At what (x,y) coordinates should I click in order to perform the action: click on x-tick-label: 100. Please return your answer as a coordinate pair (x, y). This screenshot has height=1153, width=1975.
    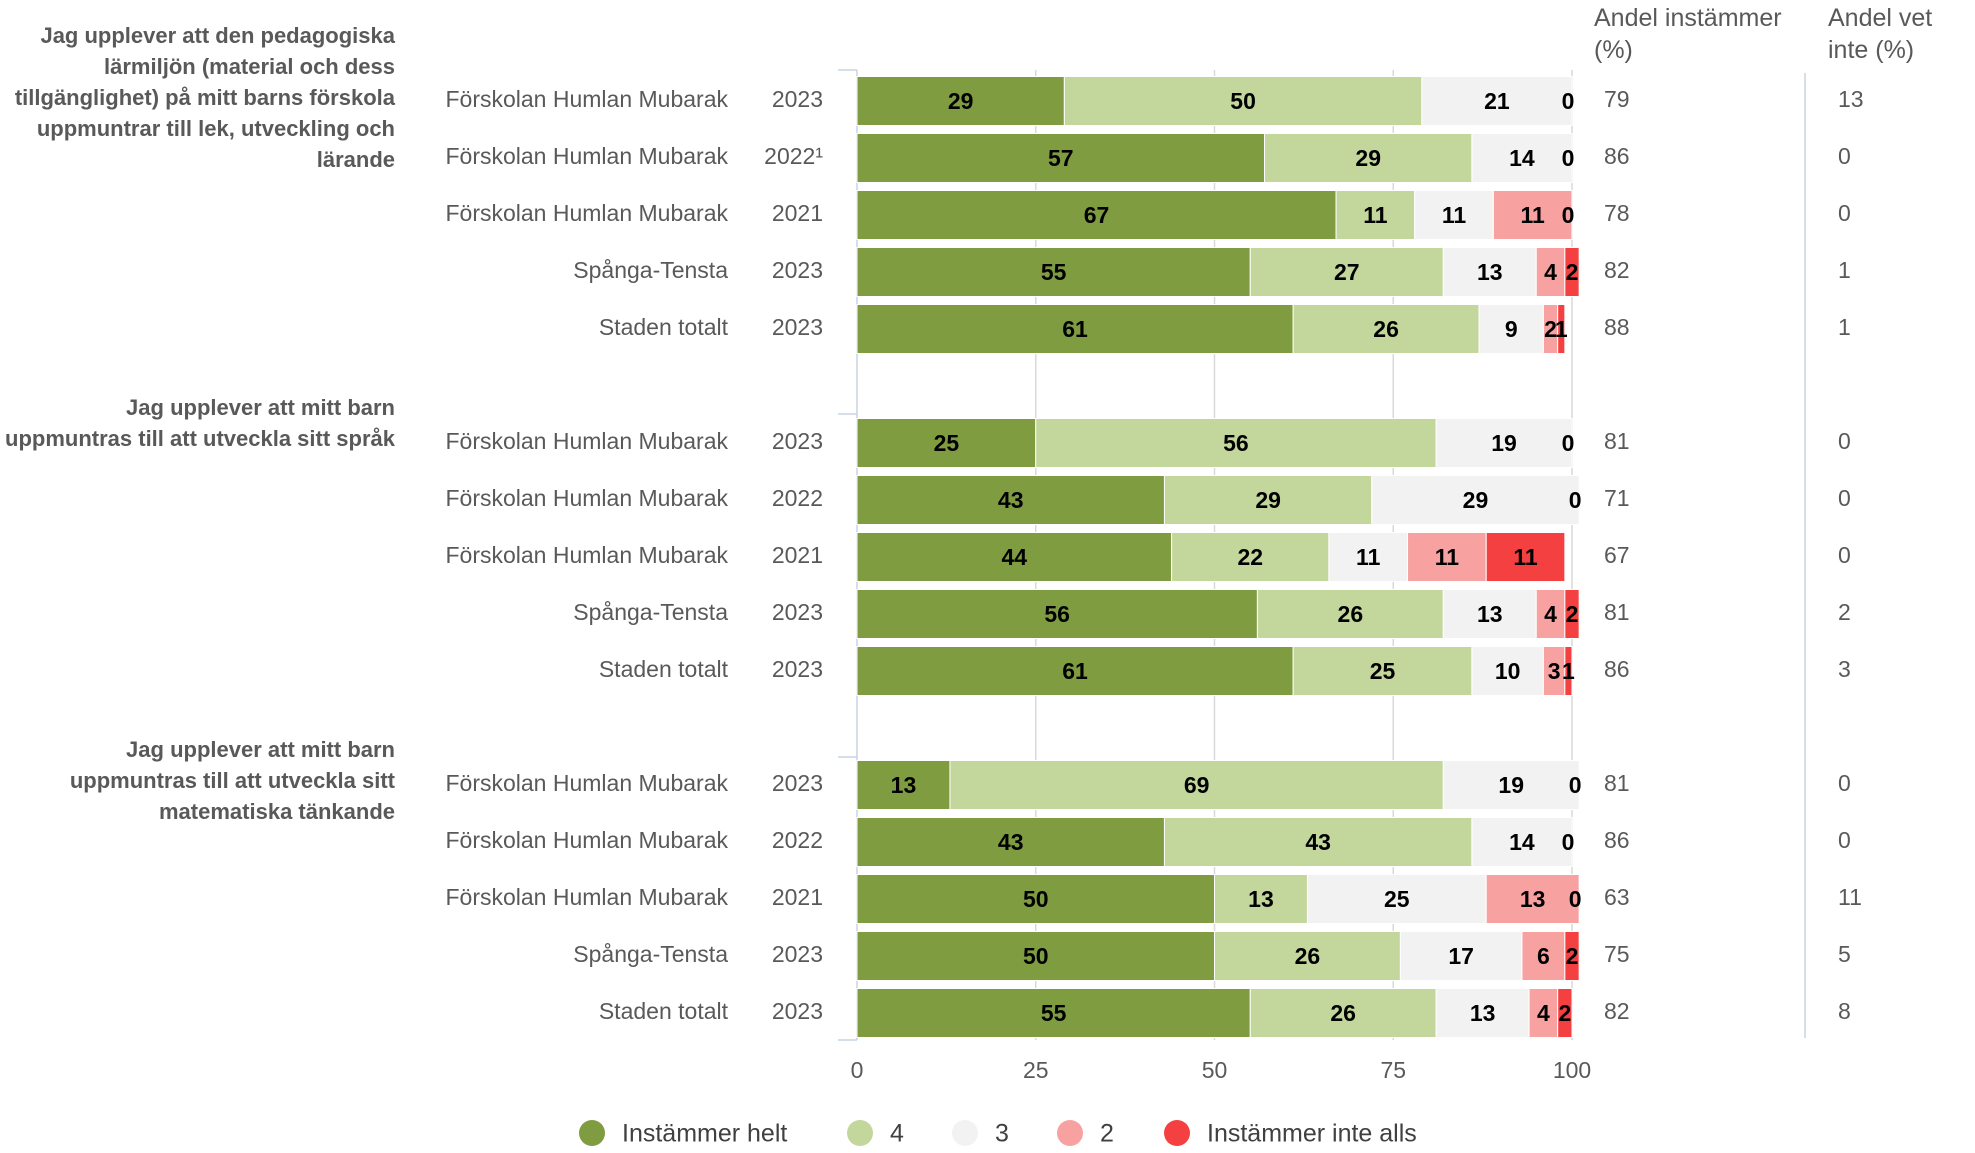
    Looking at the image, I should click on (1572, 1070).